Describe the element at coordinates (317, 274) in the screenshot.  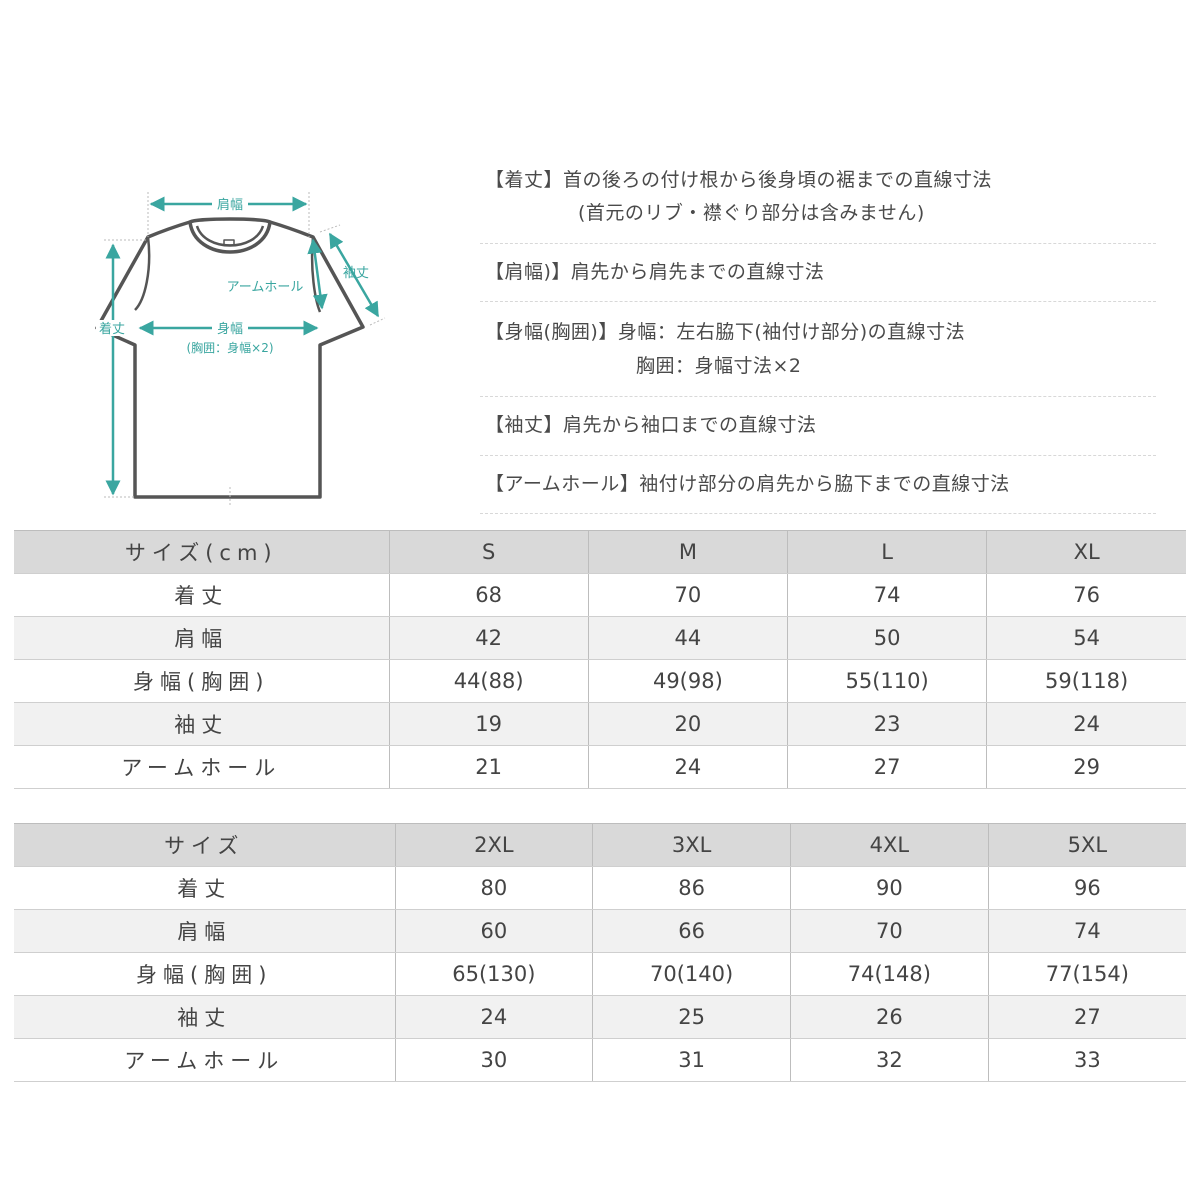
I see `armhole-arrow` at that location.